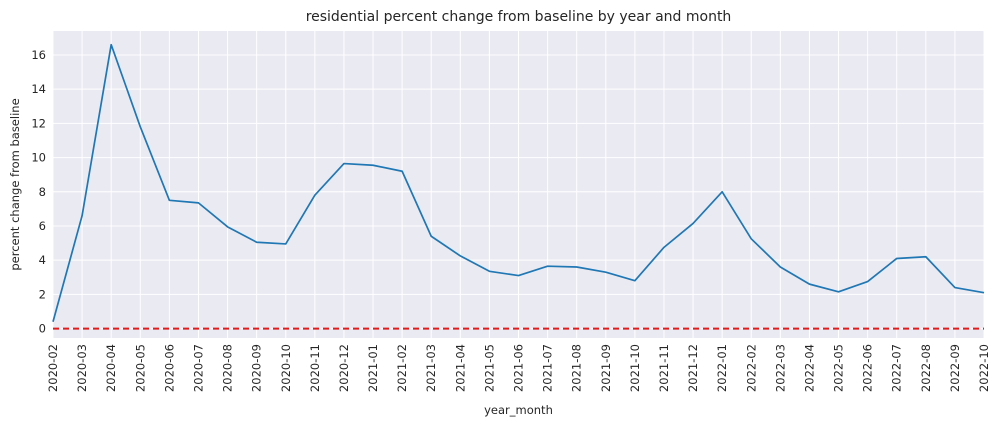  Describe the element at coordinates (198, 368) in the screenshot. I see `x-tick-label: 2020-07` at that location.